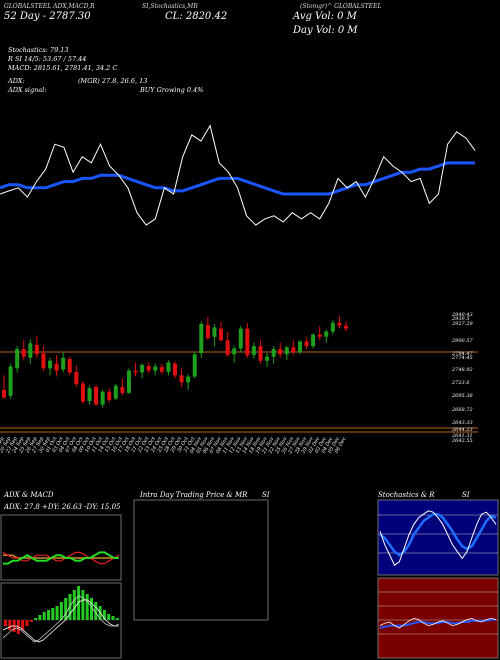 The width and height of the screenshot is (500, 660). I want to click on price-label: 2723.6, so click(460, 383).